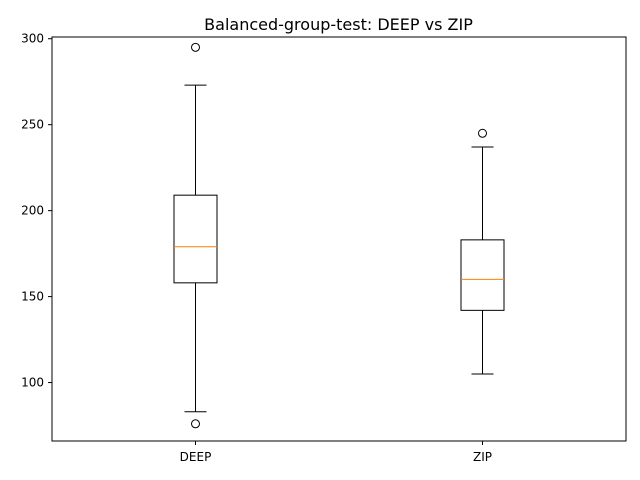 This screenshot has height=480, width=640. I want to click on y-tick-label: 250, so click(32, 125).